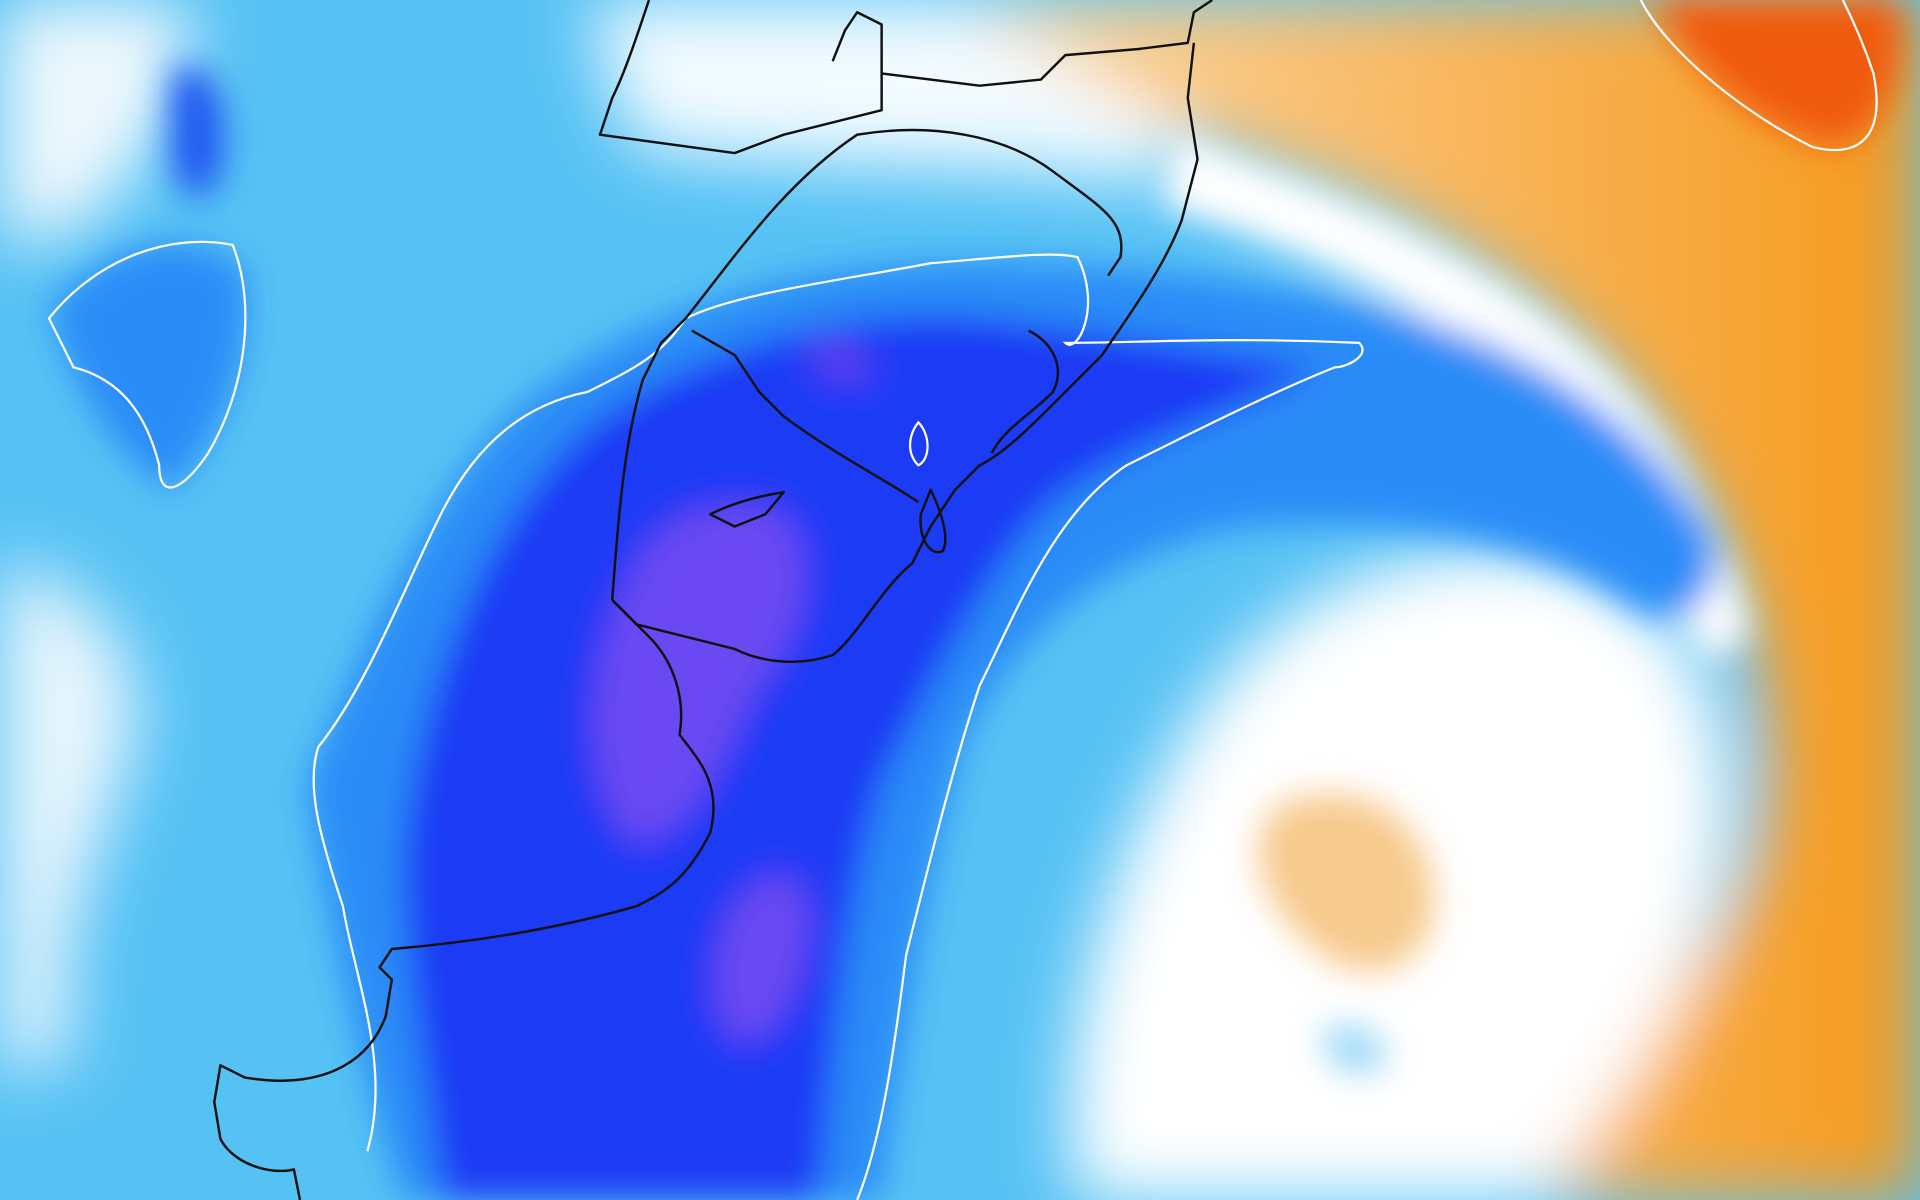 The height and width of the screenshot is (1200, 1920). I want to click on warm-patch, so click(1346, 882).